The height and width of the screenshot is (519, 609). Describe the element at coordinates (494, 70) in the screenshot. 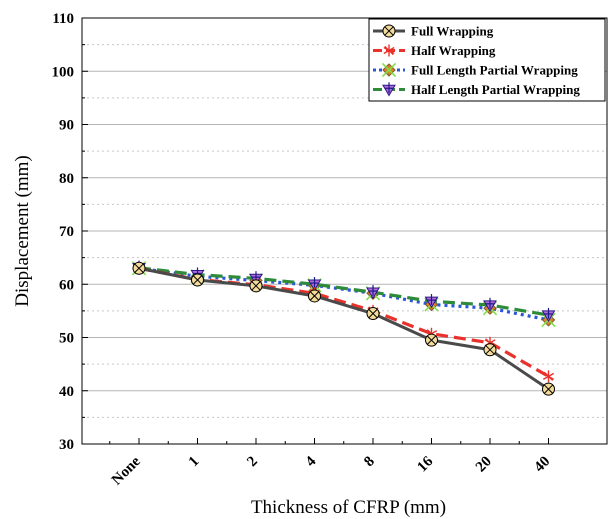

I see `legend-label: Full Length Partial Wrapping` at that location.